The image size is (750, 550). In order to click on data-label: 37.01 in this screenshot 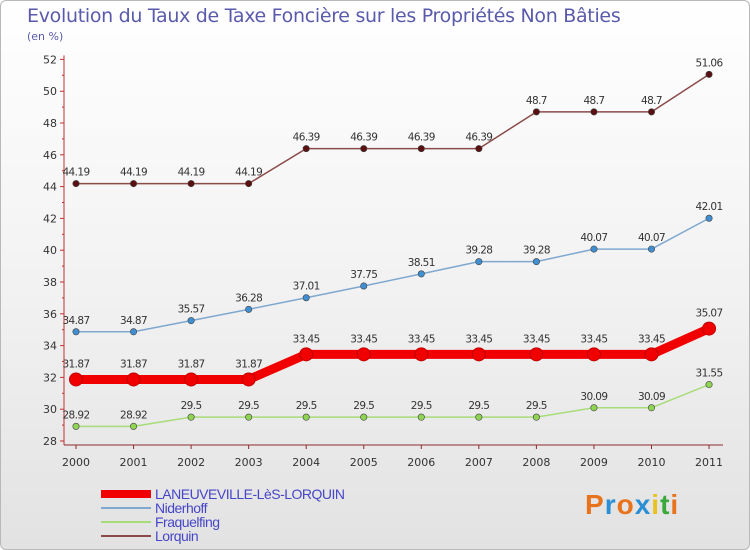, I will do `click(306, 287)`.